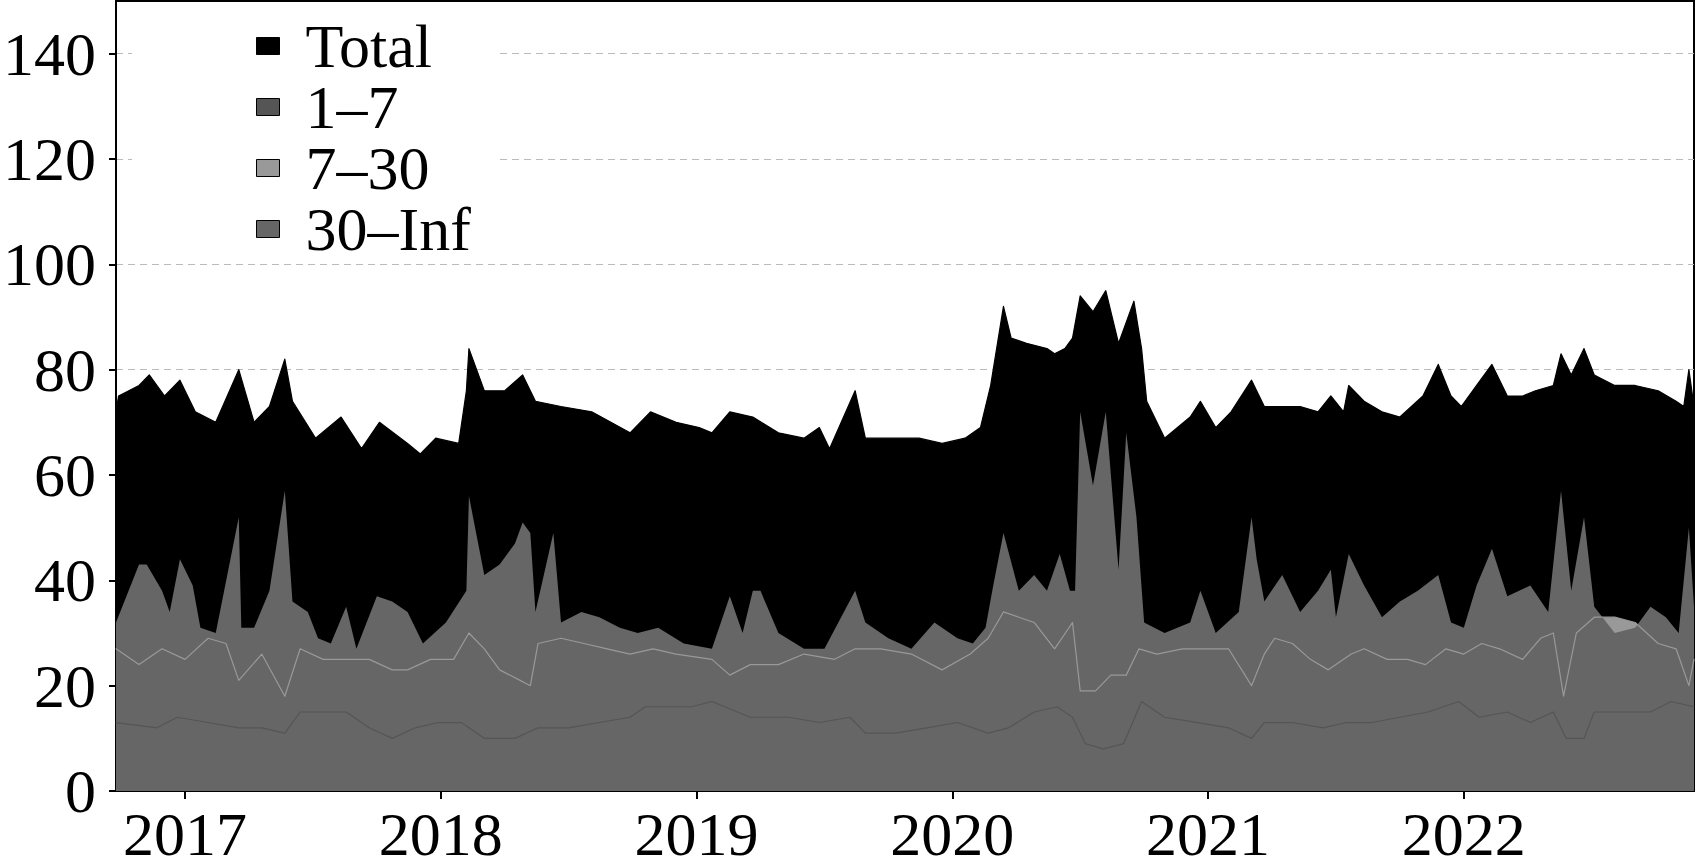 This screenshot has height=865, width=1696. Describe the element at coordinates (49, 159) in the screenshot. I see `y-tick-label: 120` at that location.